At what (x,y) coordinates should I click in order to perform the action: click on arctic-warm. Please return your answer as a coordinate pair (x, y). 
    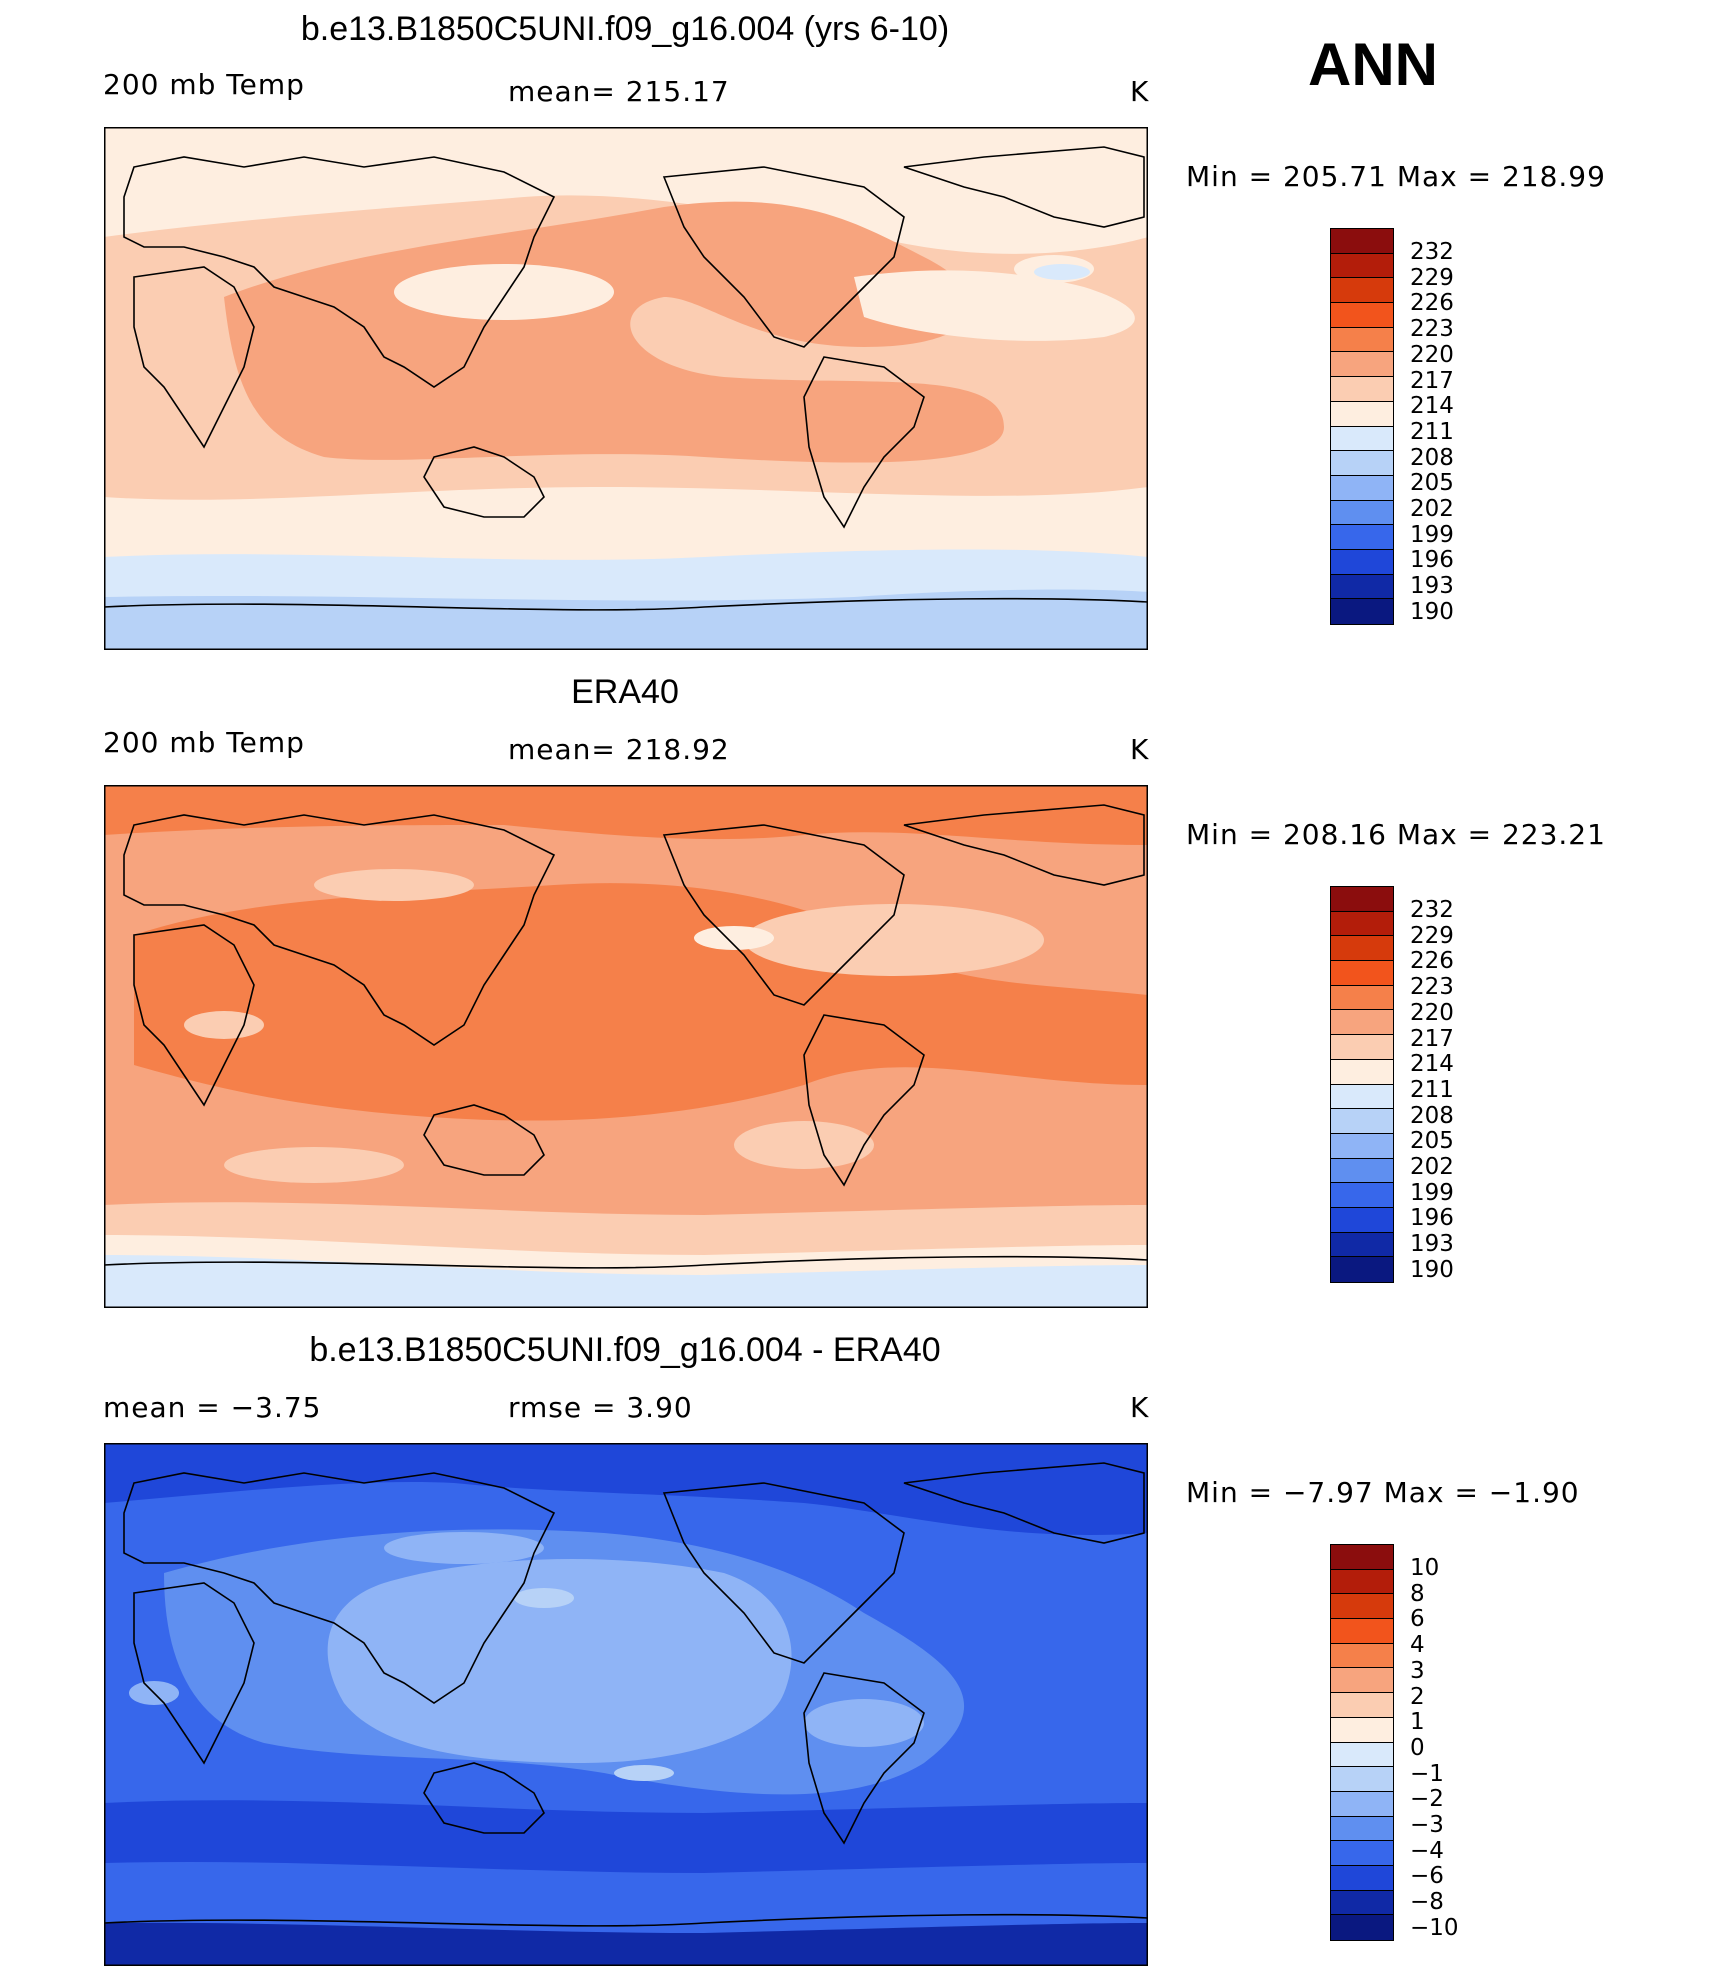
    Looking at the image, I should click on (626, 815).